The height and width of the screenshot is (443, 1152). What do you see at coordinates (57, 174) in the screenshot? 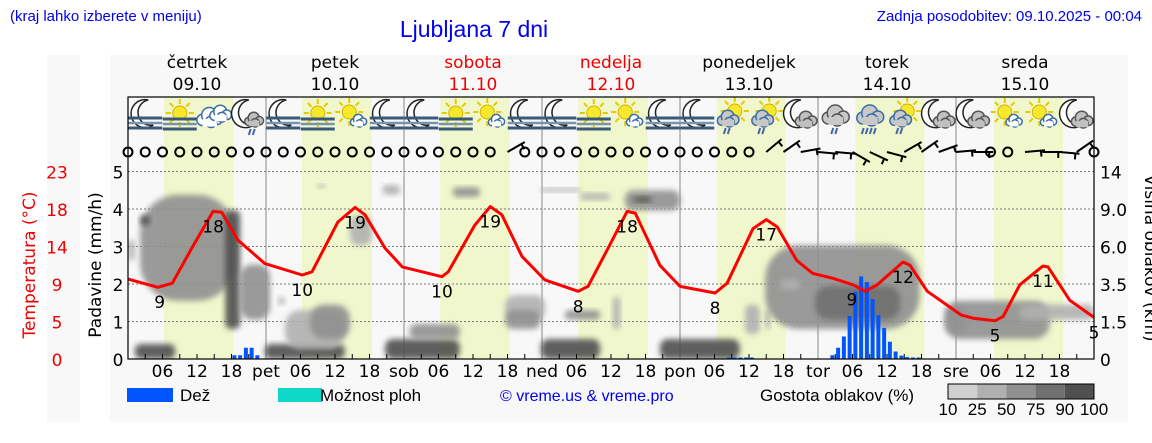
I see `temp-tick: 23` at bounding box center [57, 174].